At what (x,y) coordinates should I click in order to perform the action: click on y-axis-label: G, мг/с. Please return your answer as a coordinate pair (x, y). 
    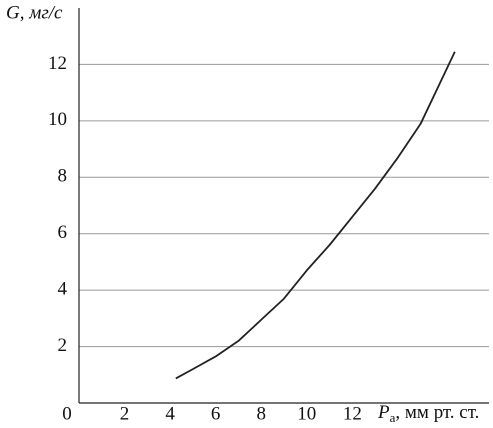
    Looking at the image, I should click on (34, 12).